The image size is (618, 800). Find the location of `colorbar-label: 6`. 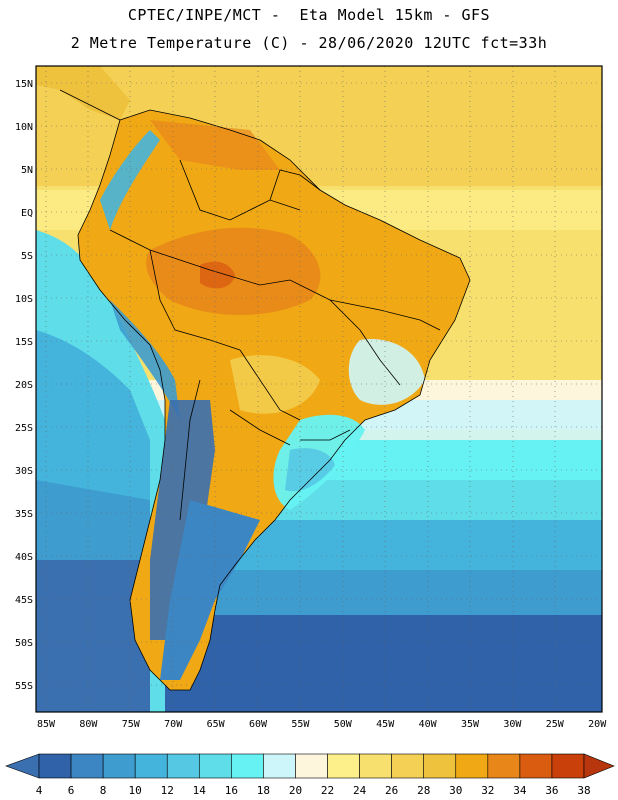

colorbar-label: 6 is located at coordinates (71, 790).